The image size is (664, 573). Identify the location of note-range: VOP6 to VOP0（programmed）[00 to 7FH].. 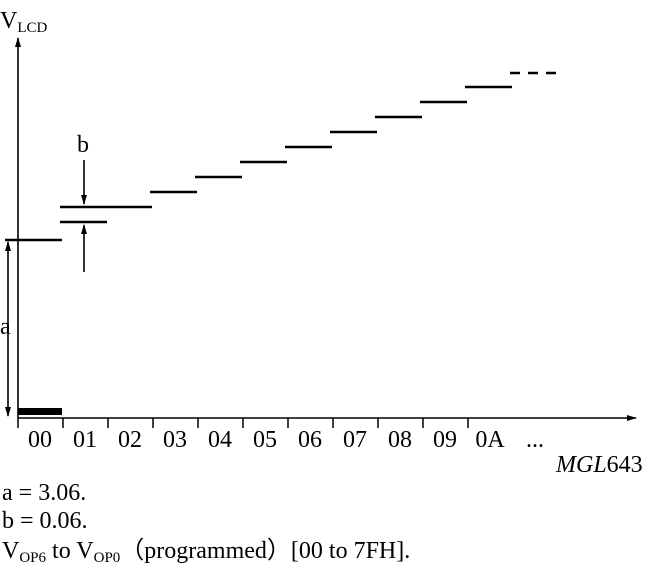
(206, 552).